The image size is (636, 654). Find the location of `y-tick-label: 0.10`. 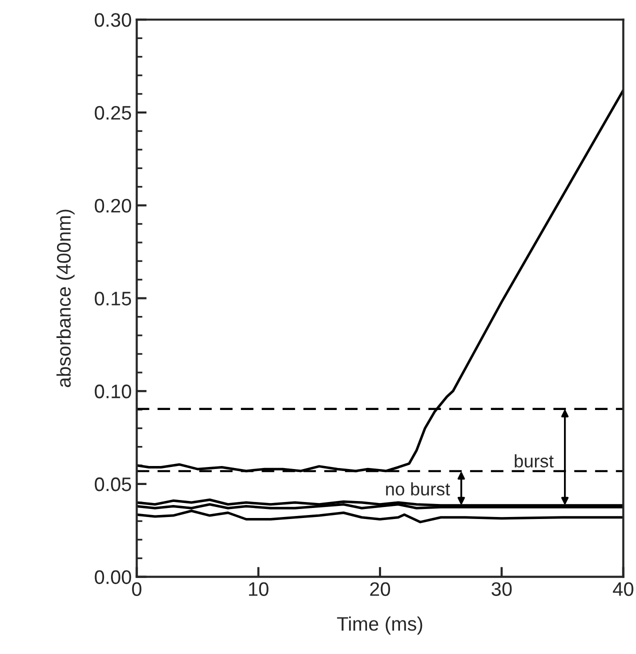

y-tick-label: 0.10 is located at coordinates (113, 391).